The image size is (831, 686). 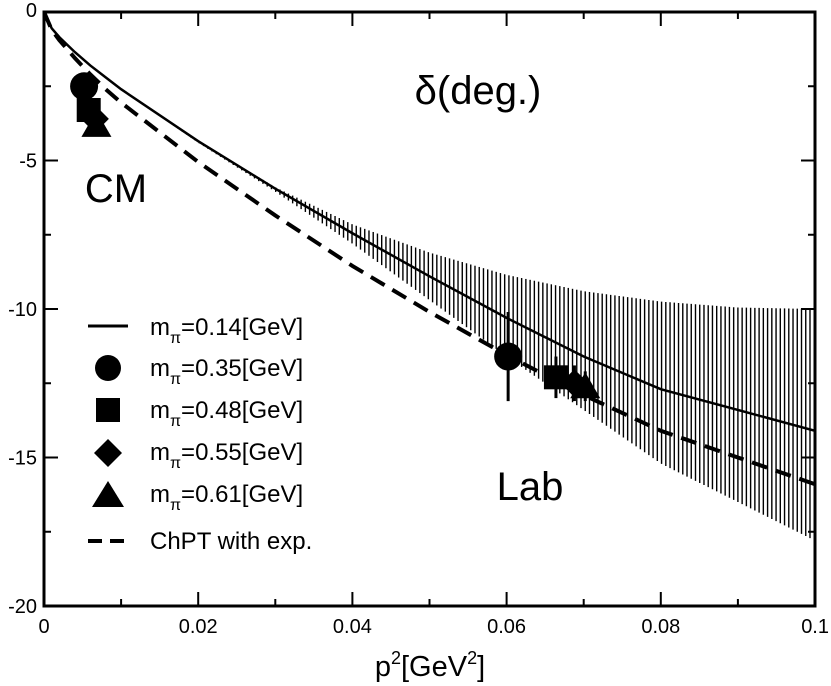 I want to click on y-tick-label: -10, so click(x=22, y=310).